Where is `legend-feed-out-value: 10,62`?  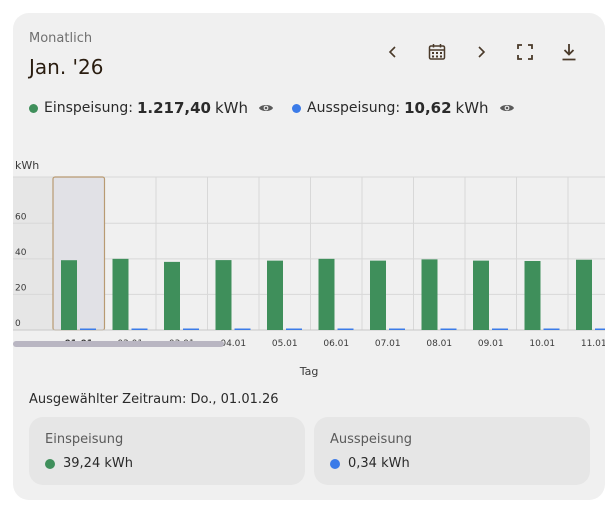 legend-feed-out-value: 10,62 is located at coordinates (428, 108).